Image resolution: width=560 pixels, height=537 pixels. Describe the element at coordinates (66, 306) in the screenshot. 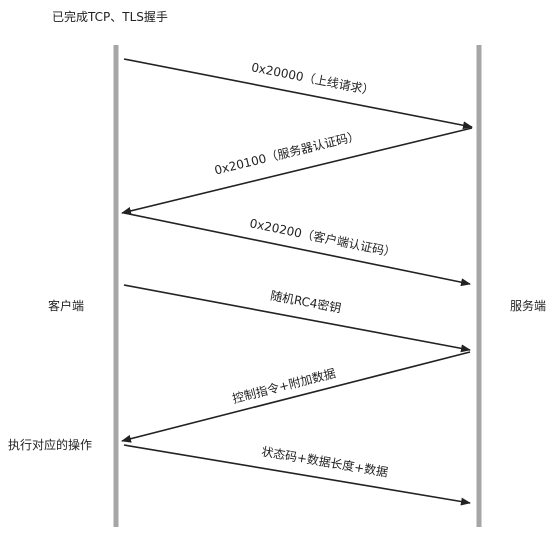

I see `client-label: 客户端` at that location.